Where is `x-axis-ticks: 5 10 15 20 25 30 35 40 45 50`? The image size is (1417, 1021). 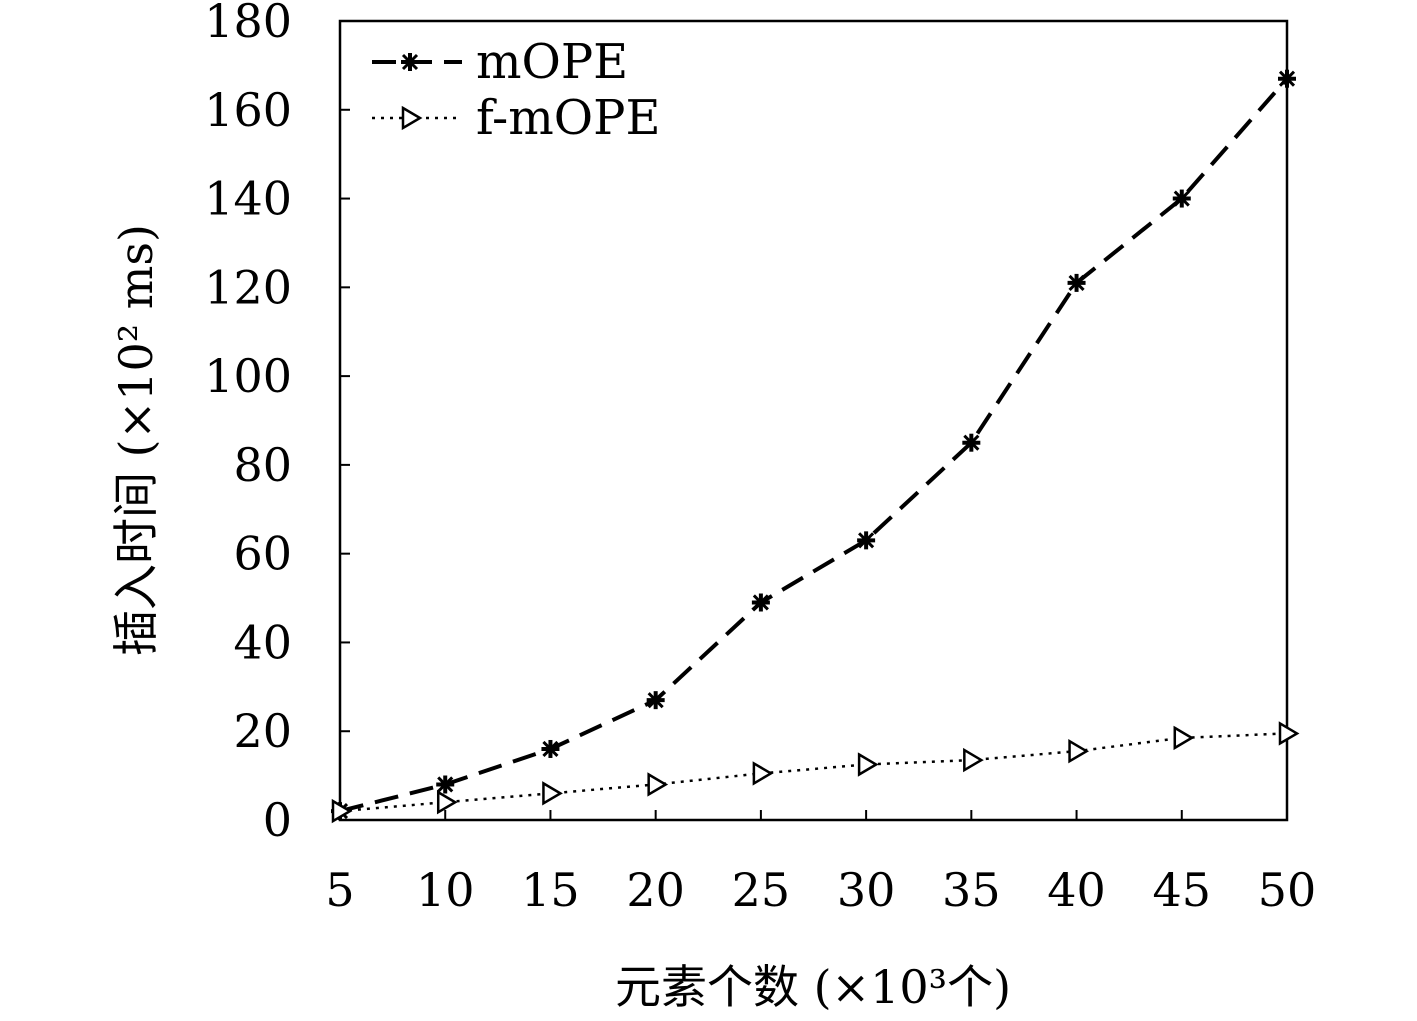
x-axis-ticks: 5 10 15 20 25 30 35 40 45 50 is located at coordinates (820, 863).